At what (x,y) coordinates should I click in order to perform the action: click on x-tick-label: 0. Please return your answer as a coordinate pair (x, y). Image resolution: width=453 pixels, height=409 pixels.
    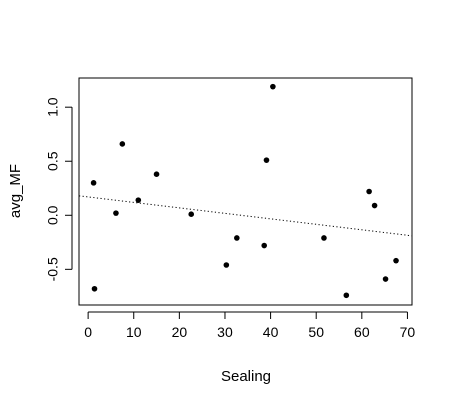
    Looking at the image, I should click on (88, 332).